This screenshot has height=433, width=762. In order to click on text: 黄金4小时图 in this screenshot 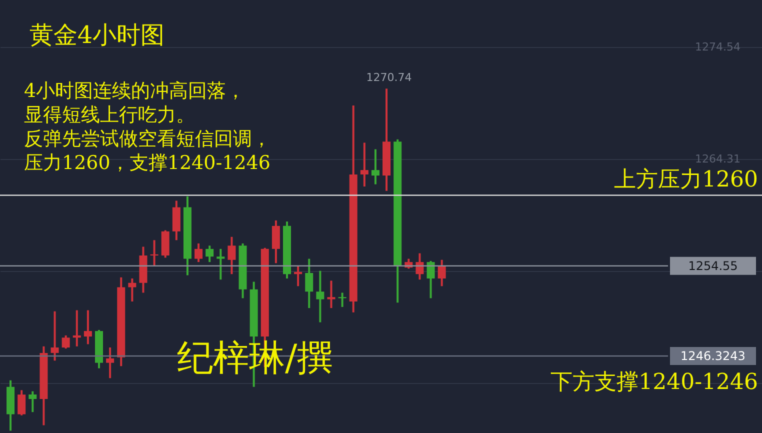, I will do `click(97, 35)`.